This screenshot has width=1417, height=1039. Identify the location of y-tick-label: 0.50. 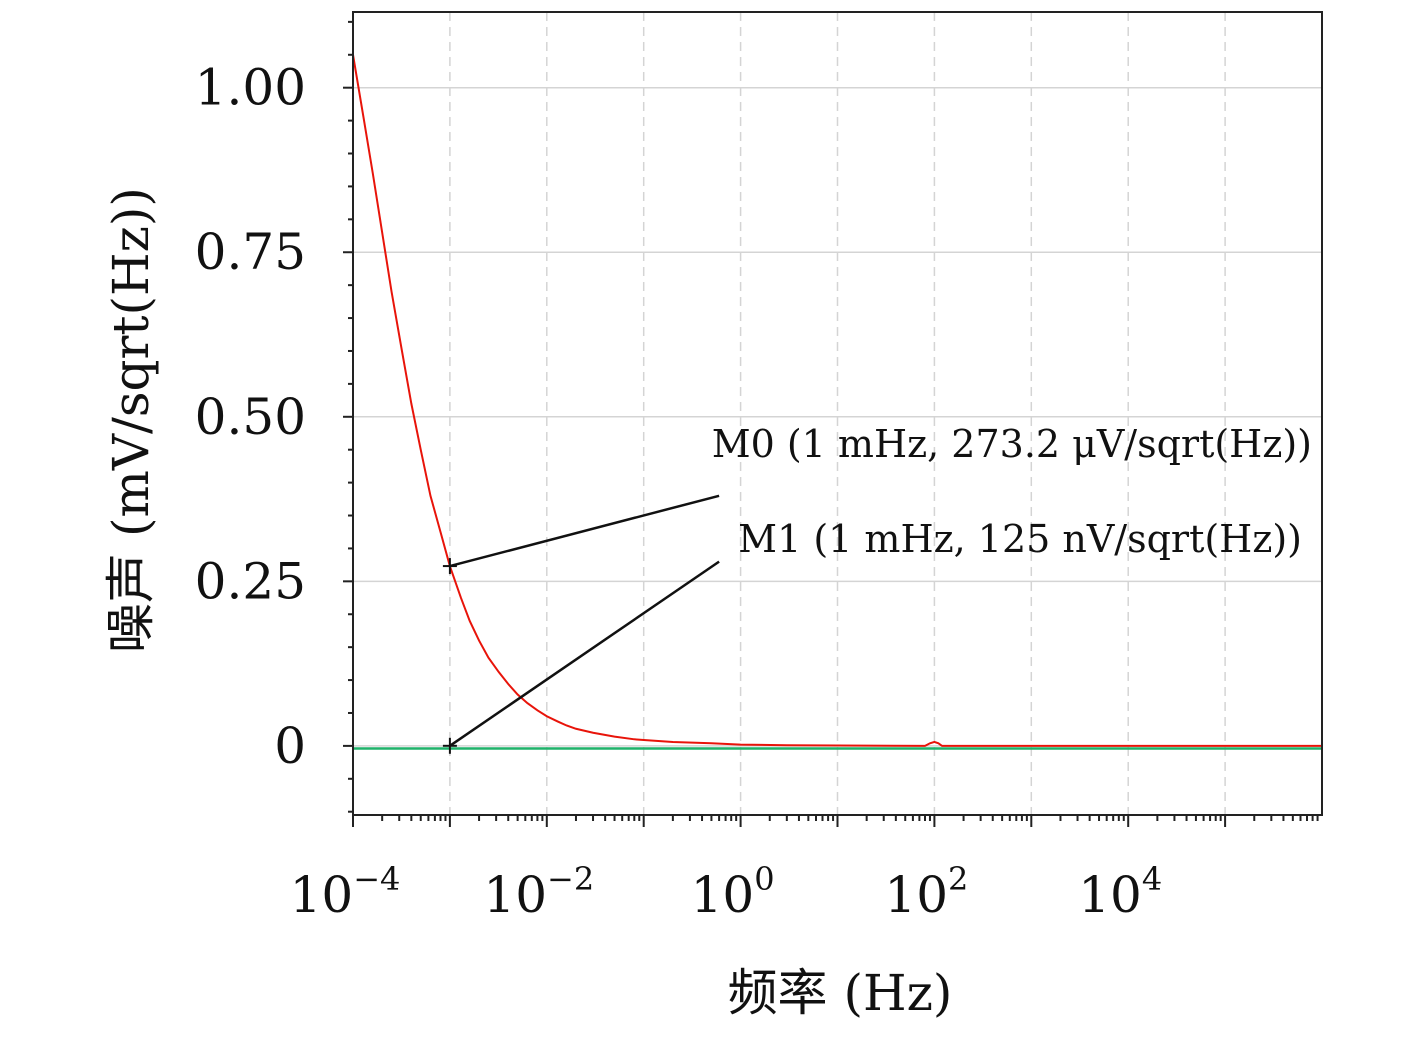
(250, 417).